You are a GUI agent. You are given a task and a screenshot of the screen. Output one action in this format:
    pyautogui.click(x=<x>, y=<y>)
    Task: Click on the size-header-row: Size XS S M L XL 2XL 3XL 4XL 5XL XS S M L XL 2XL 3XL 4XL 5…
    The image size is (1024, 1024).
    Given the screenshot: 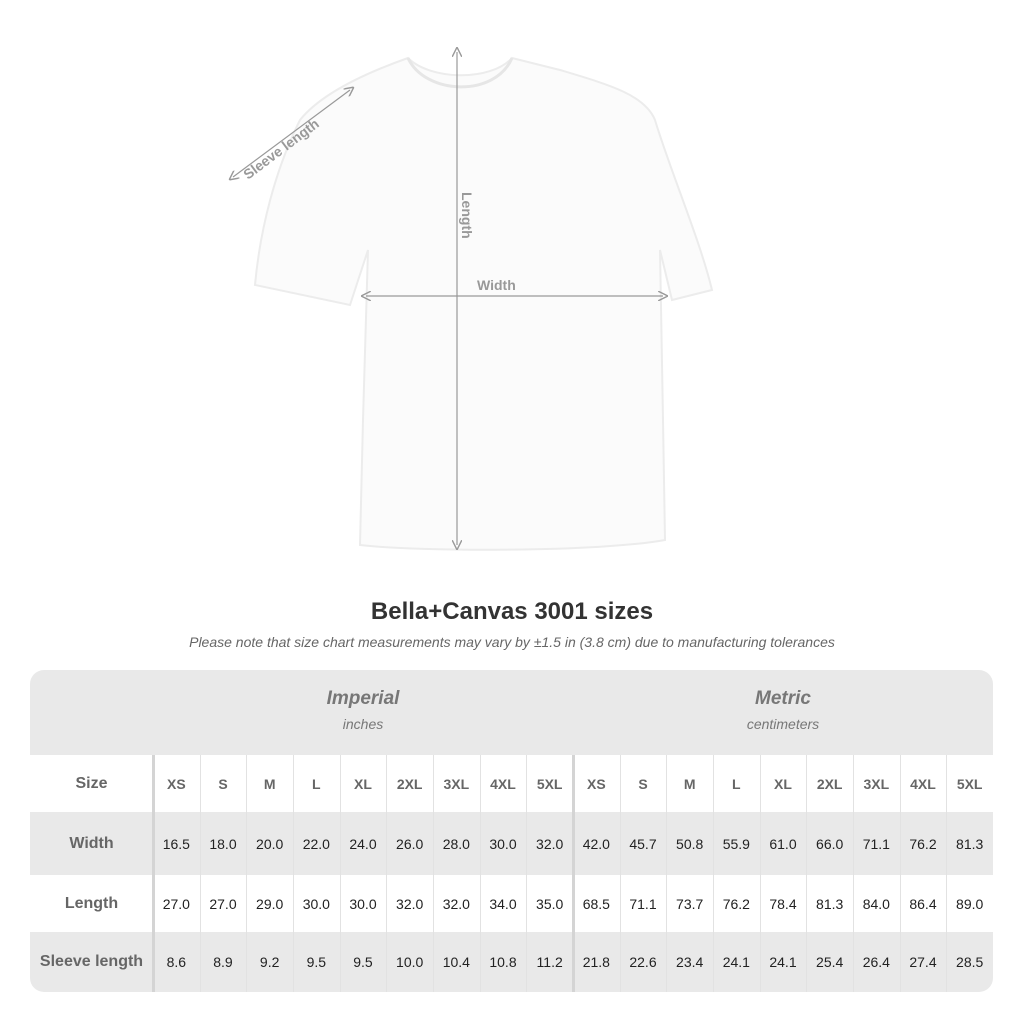 What is the action you would take?
    pyautogui.click(x=511, y=783)
    